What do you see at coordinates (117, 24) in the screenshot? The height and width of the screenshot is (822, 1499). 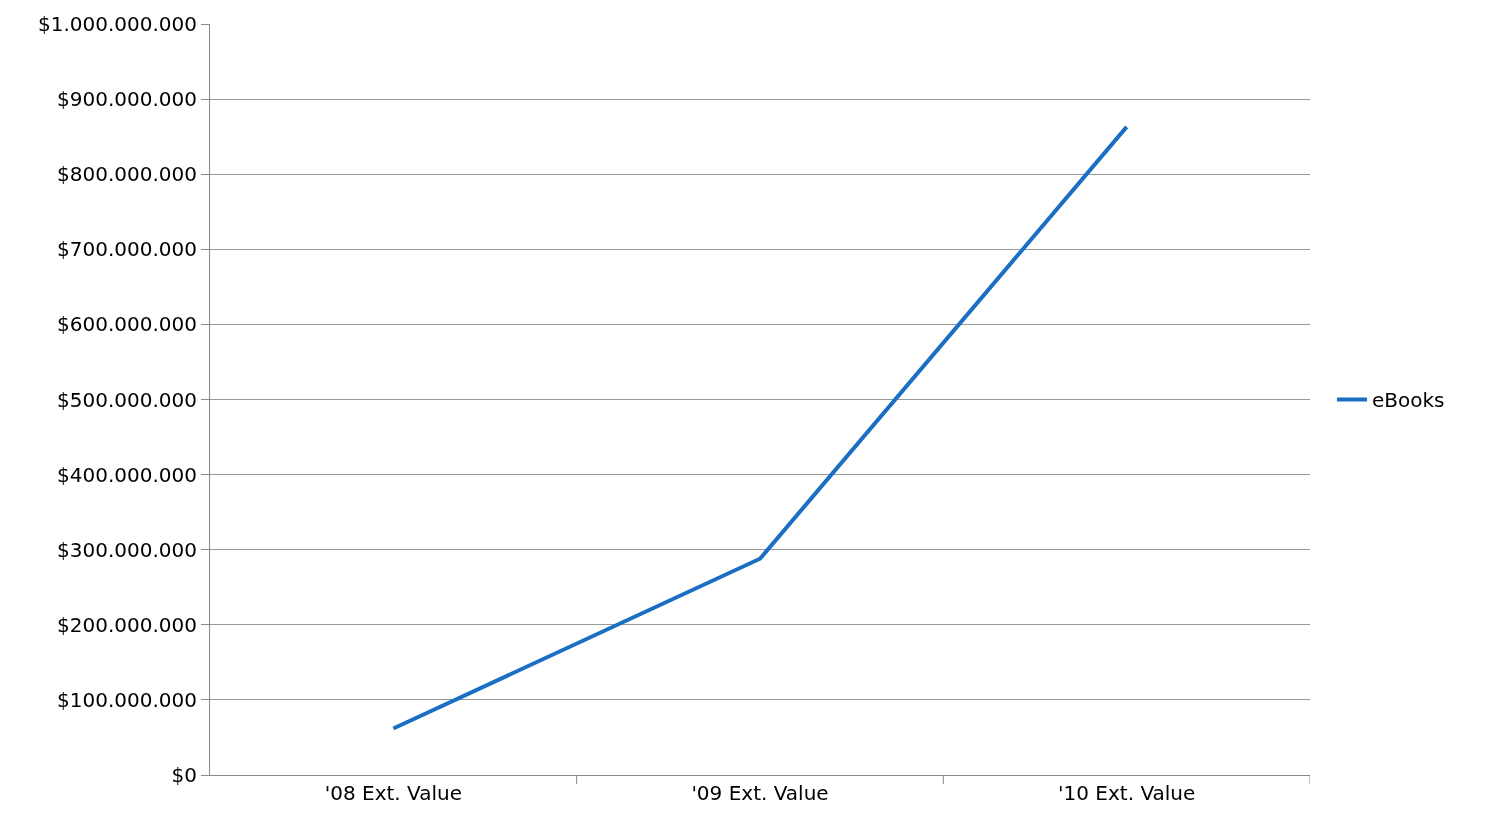 I see `y-tick-label: $1.000.000.000` at bounding box center [117, 24].